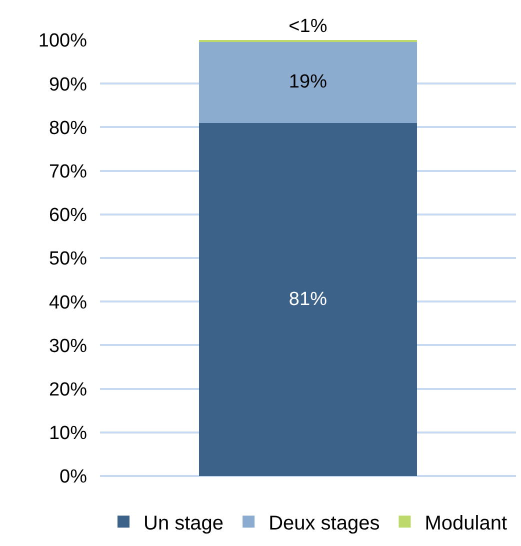  Describe the element at coordinates (68, 128) in the screenshot. I see `y-tick-label: 80%` at that location.